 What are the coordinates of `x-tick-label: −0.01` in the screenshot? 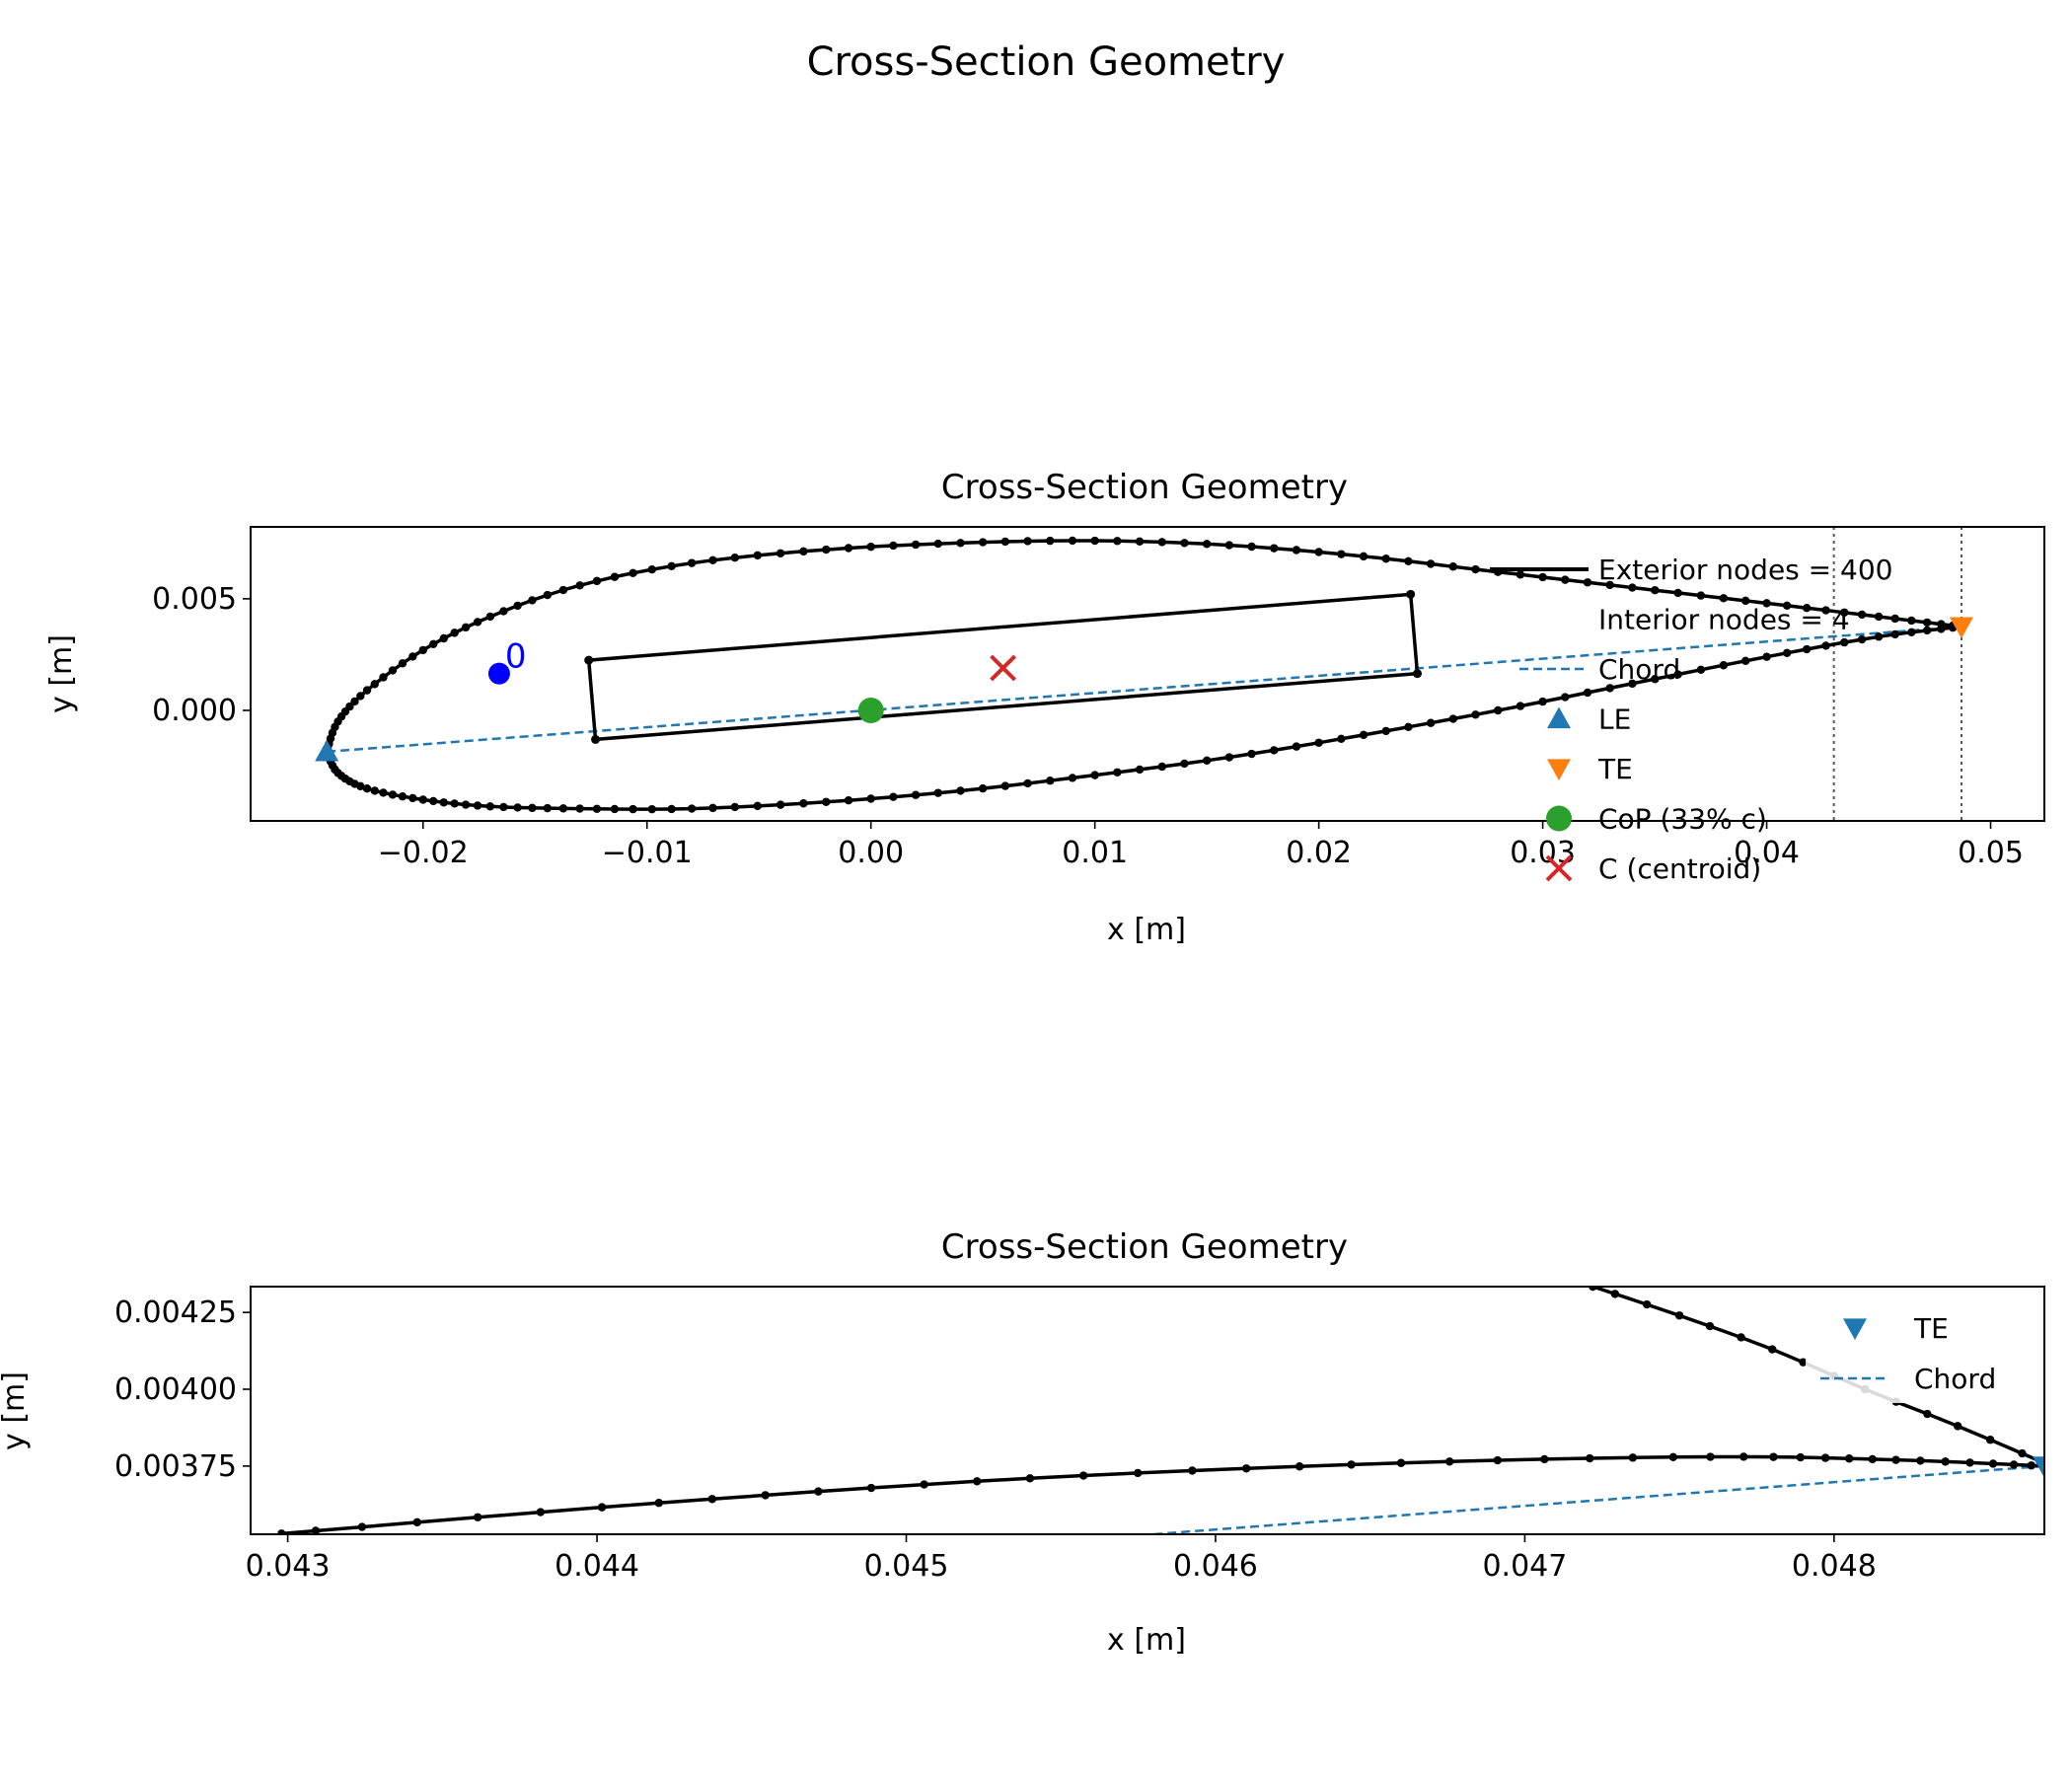 It's located at (647, 853).